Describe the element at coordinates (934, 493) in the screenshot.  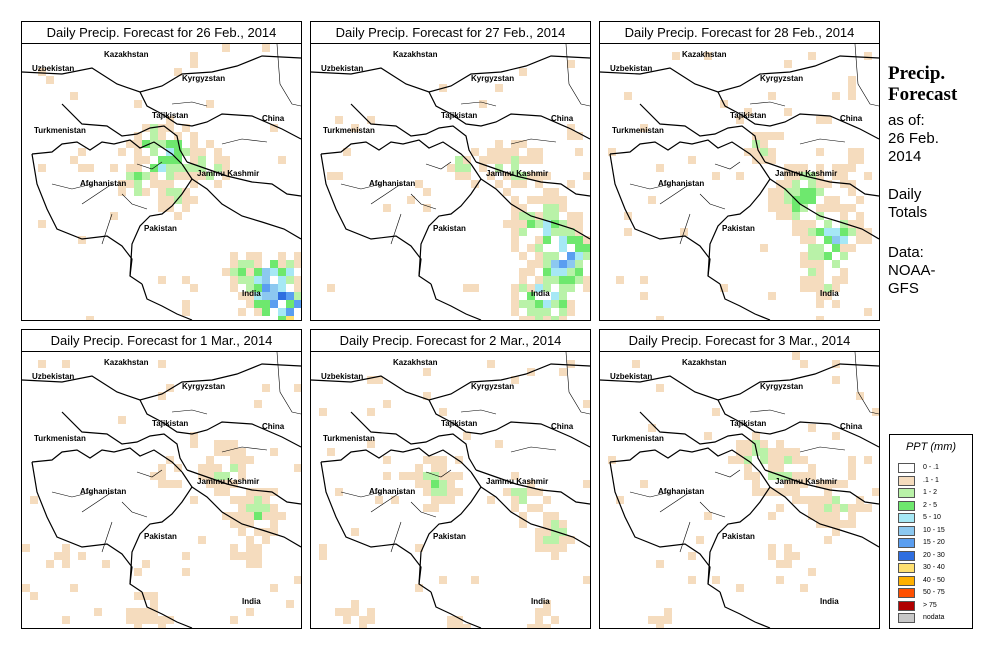
I see `legend-item: 1 - 2` at that location.